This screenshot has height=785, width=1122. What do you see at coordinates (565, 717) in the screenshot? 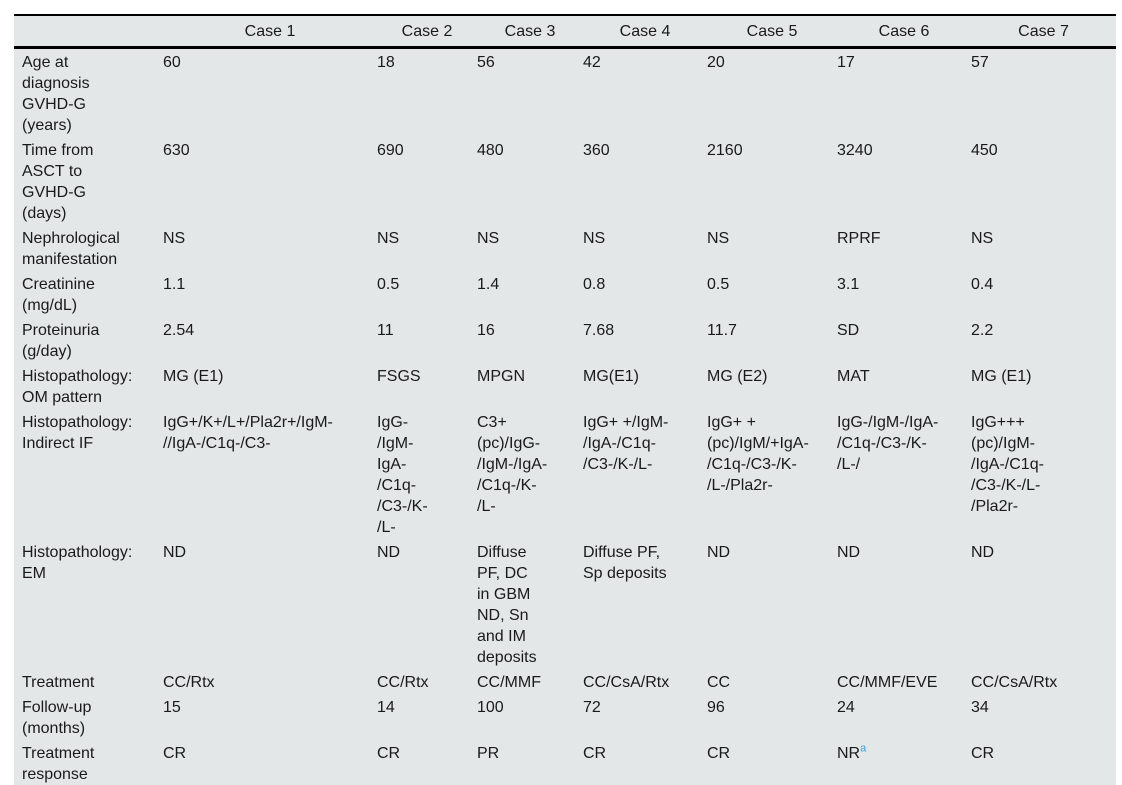
I see `table-row: Follow-up (months) 15 14 100 72 96 24 34` at bounding box center [565, 717].